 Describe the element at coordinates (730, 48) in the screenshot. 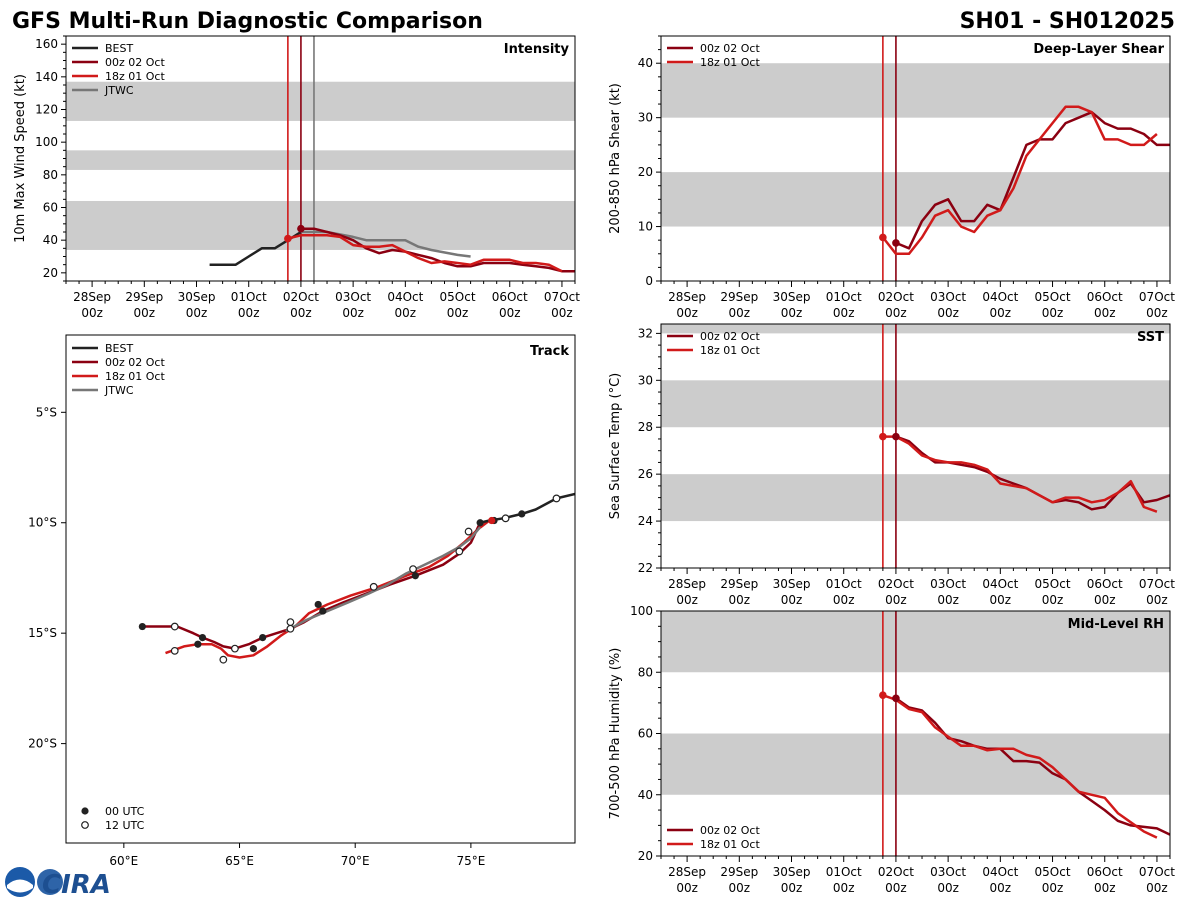

I see `legend-label: 00z 02 Oct` at that location.